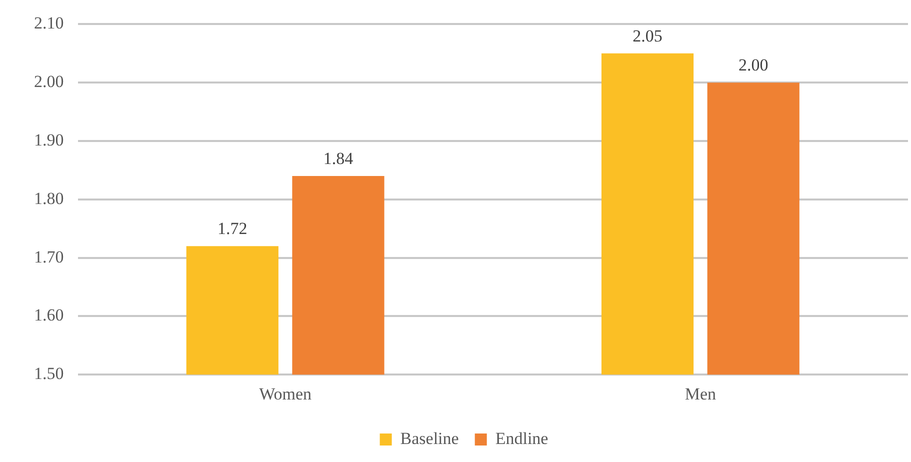 The width and height of the screenshot is (911, 462). I want to click on legend-label: Endline, so click(521, 438).